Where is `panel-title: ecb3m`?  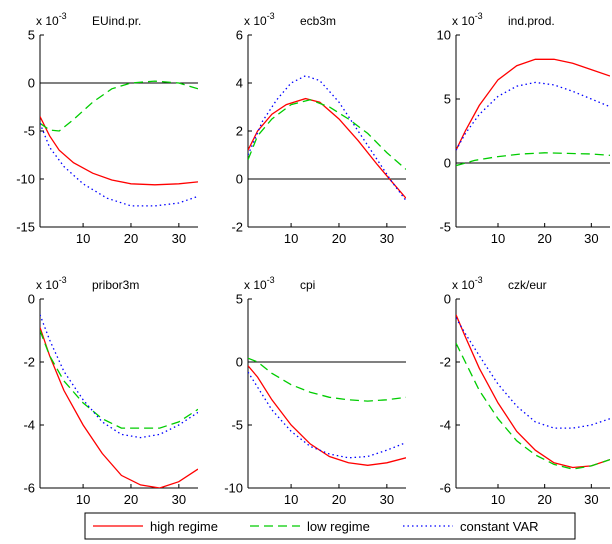 panel-title: ecb3m is located at coordinates (318, 21).